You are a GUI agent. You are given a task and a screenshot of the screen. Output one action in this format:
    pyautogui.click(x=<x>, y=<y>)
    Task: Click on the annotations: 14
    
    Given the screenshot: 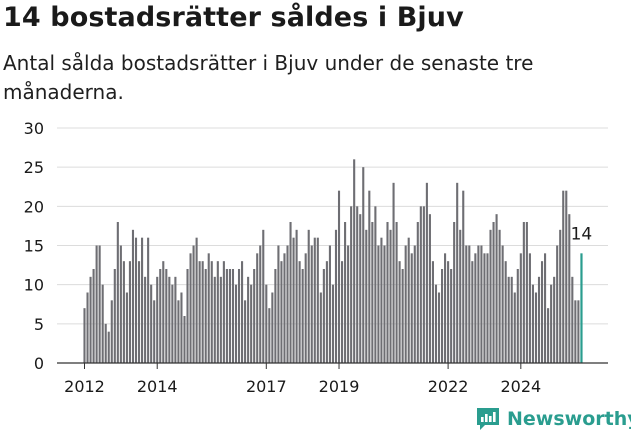 What is the action you would take?
    pyautogui.click(x=582, y=234)
    